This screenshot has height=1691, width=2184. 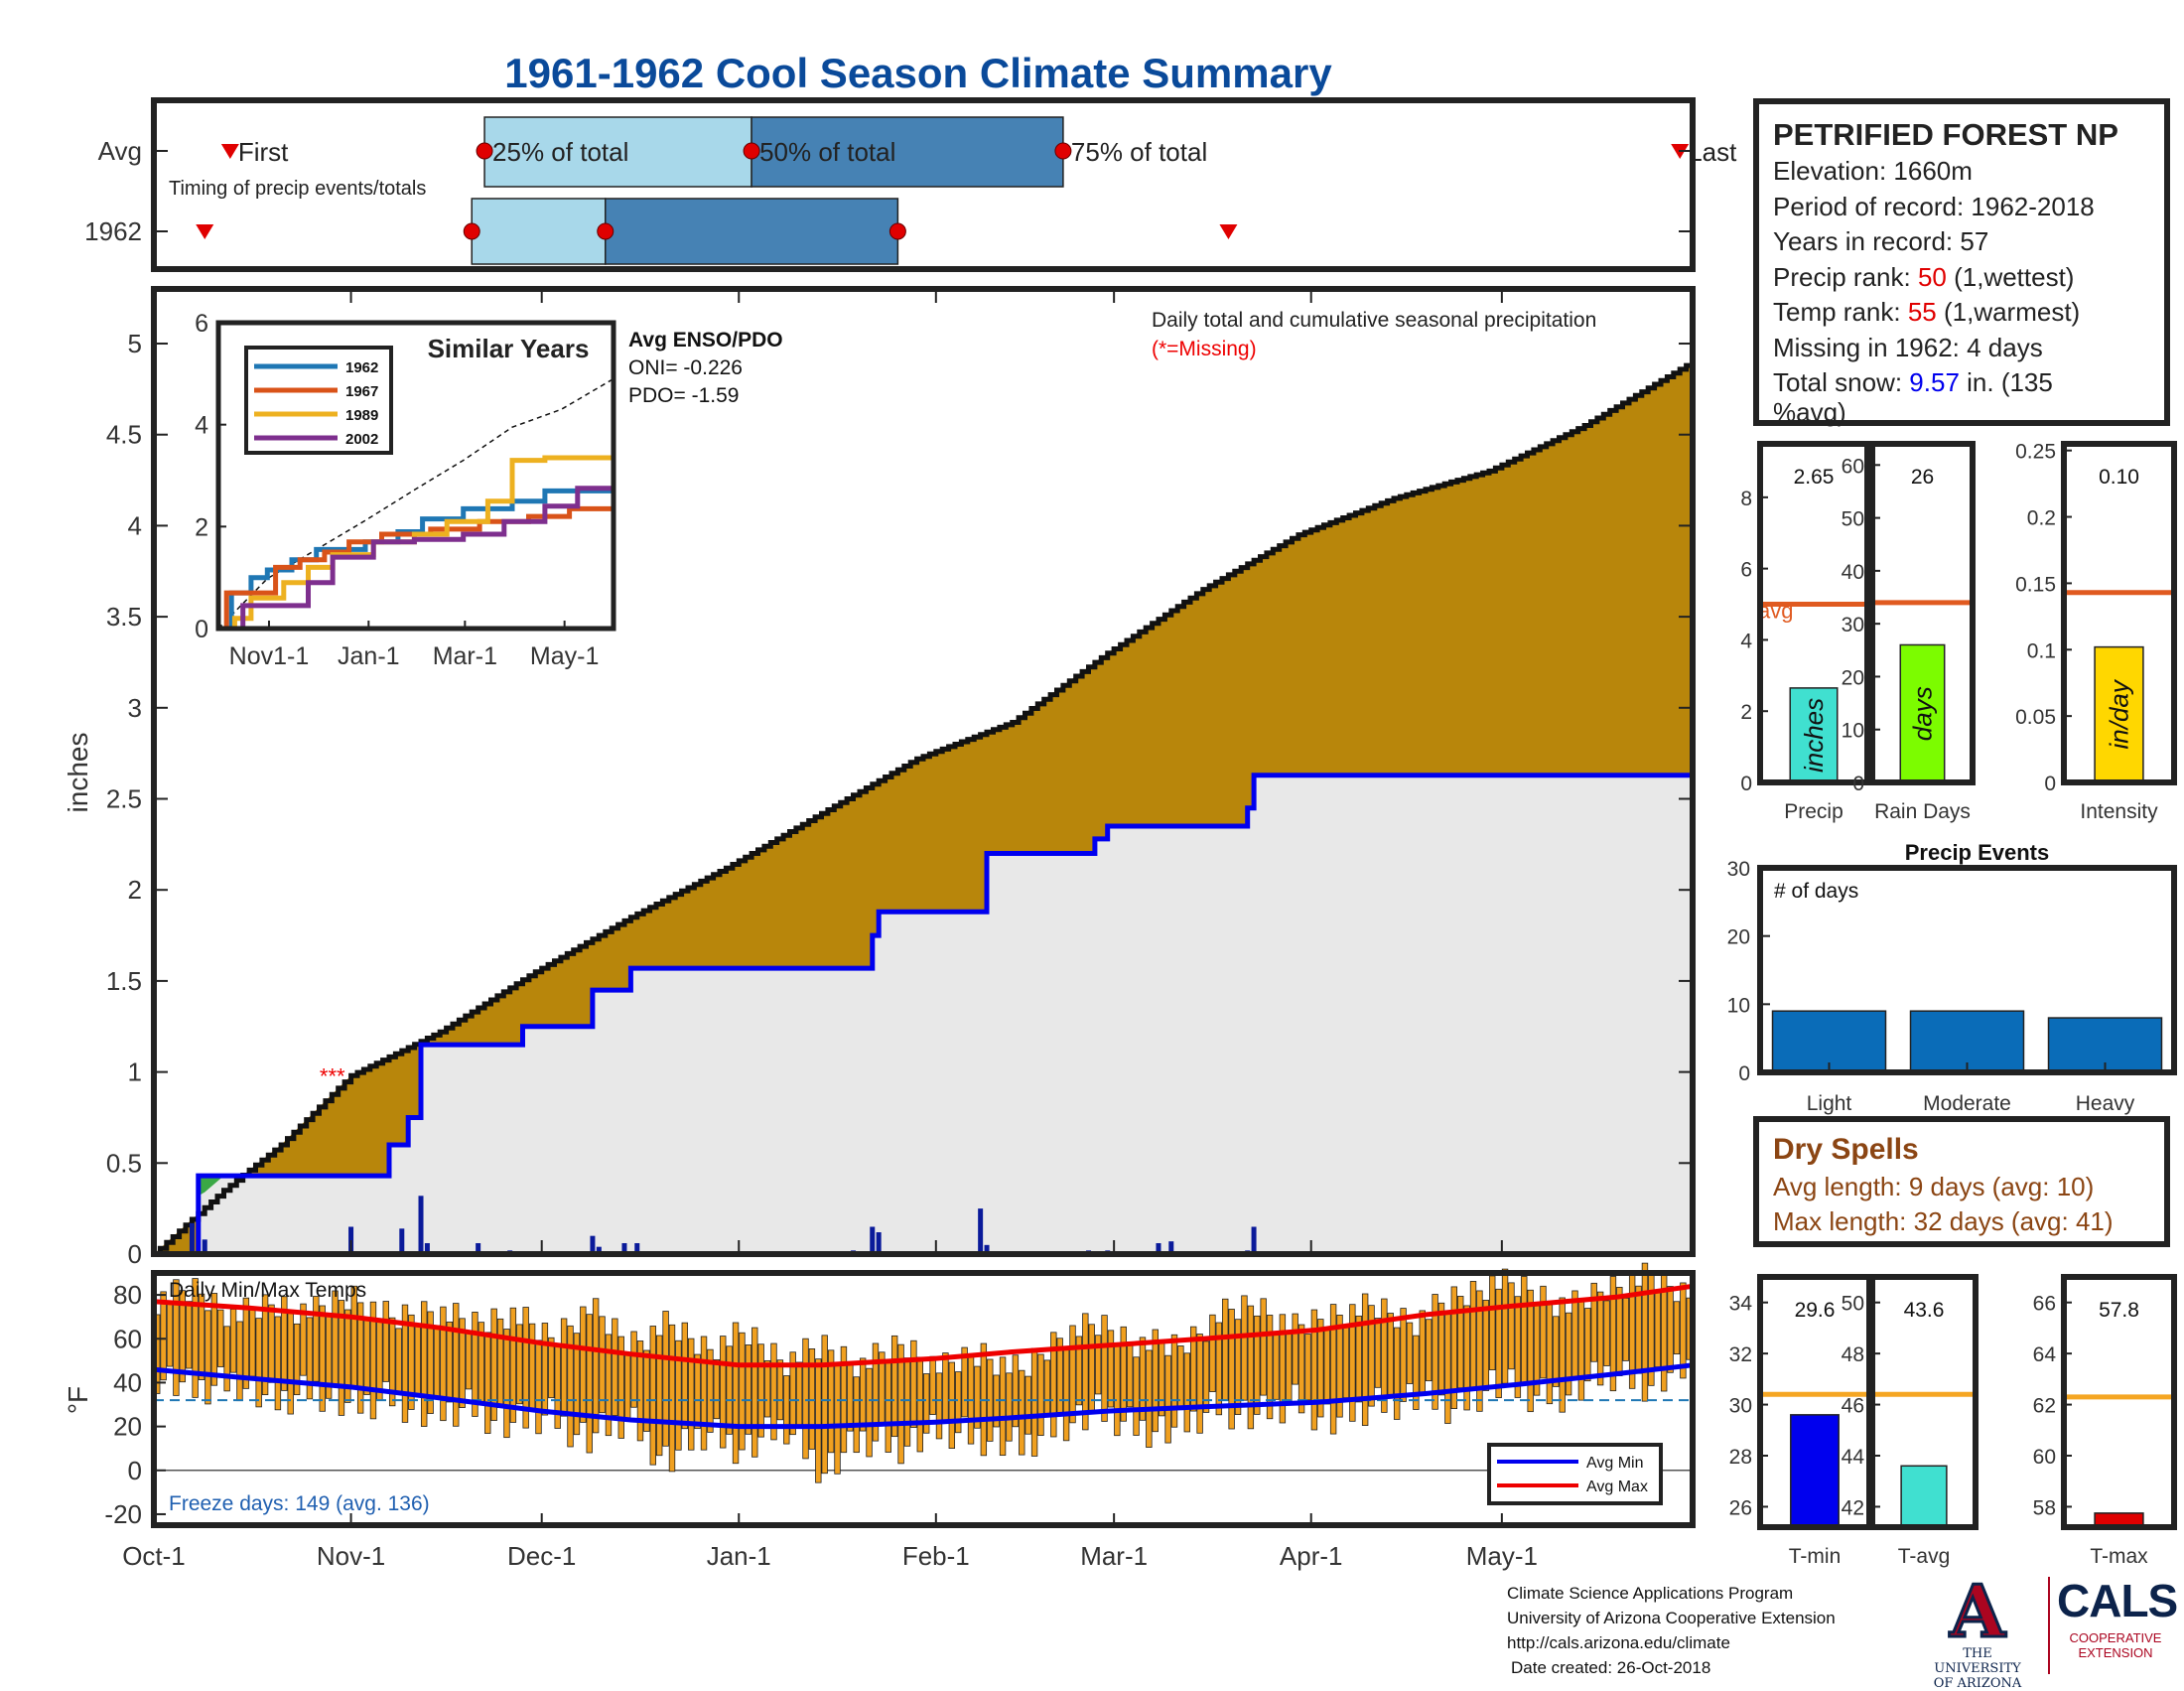 I want to click on temps-xtick-label: Jan-1, so click(x=739, y=1556).